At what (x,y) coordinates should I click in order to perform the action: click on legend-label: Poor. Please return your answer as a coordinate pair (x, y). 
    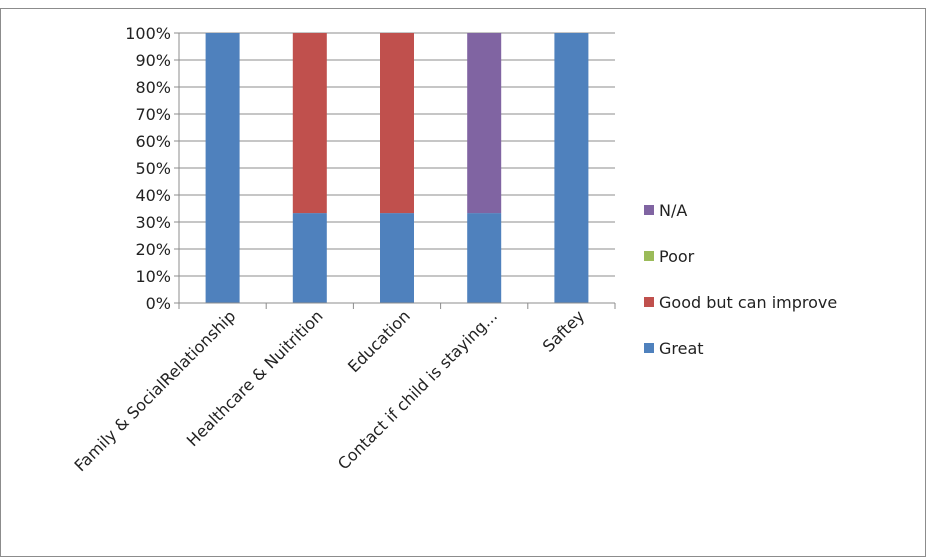
    Looking at the image, I should click on (677, 256).